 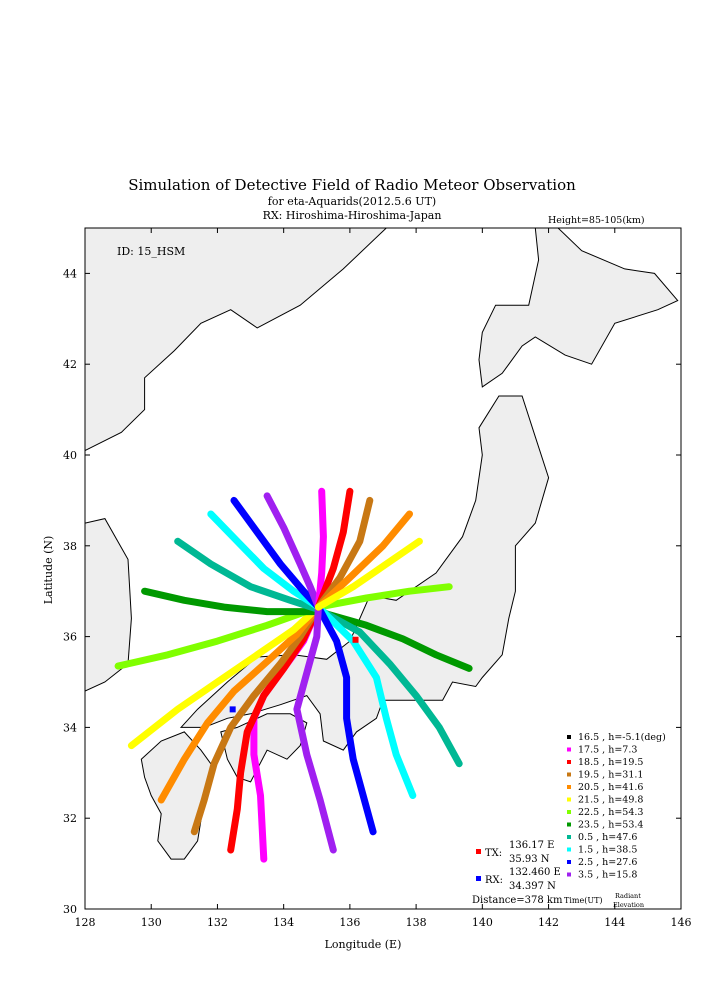 What do you see at coordinates (283, 922) in the screenshot?
I see `x-tick-label: 134` at bounding box center [283, 922].